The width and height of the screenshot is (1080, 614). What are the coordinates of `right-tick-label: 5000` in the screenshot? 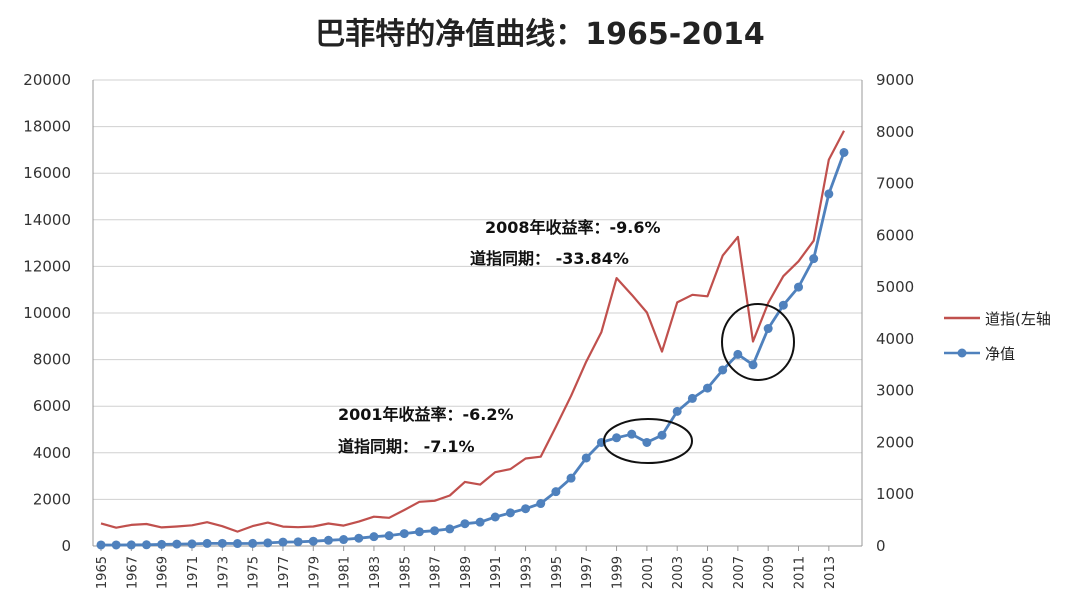 It's located at (895, 287).